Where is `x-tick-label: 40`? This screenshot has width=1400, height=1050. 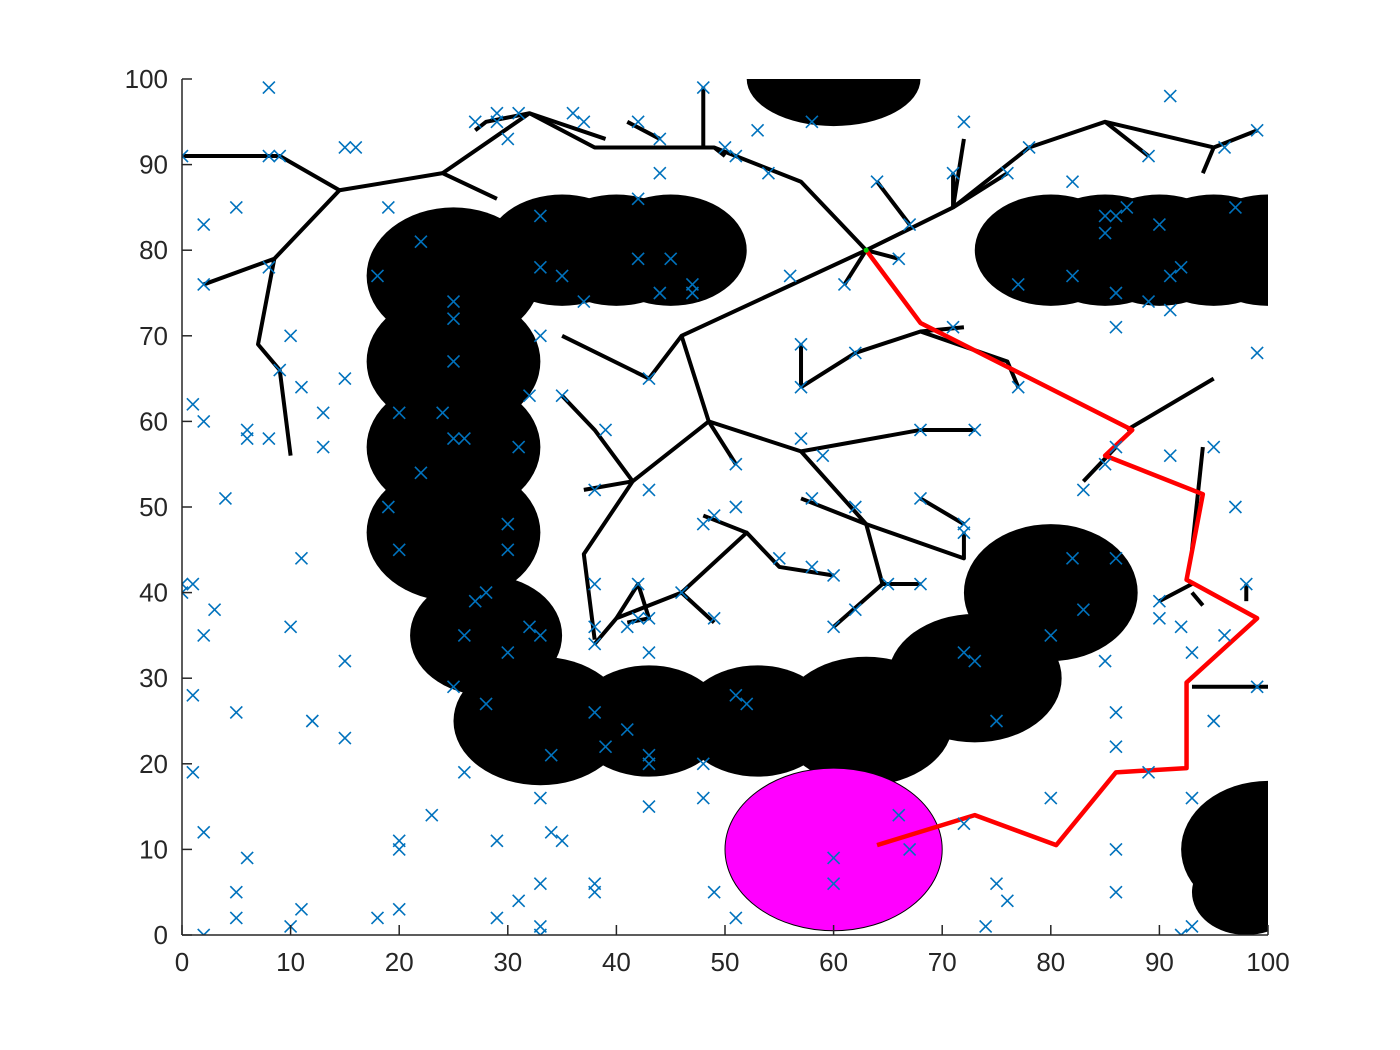 x-tick-label: 40 is located at coordinates (616, 962).